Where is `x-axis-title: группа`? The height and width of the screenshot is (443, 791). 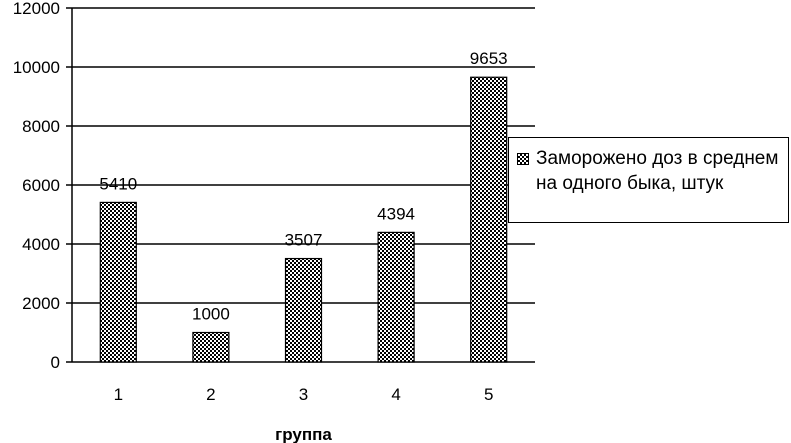
x-axis-title: группа is located at coordinates (303, 434).